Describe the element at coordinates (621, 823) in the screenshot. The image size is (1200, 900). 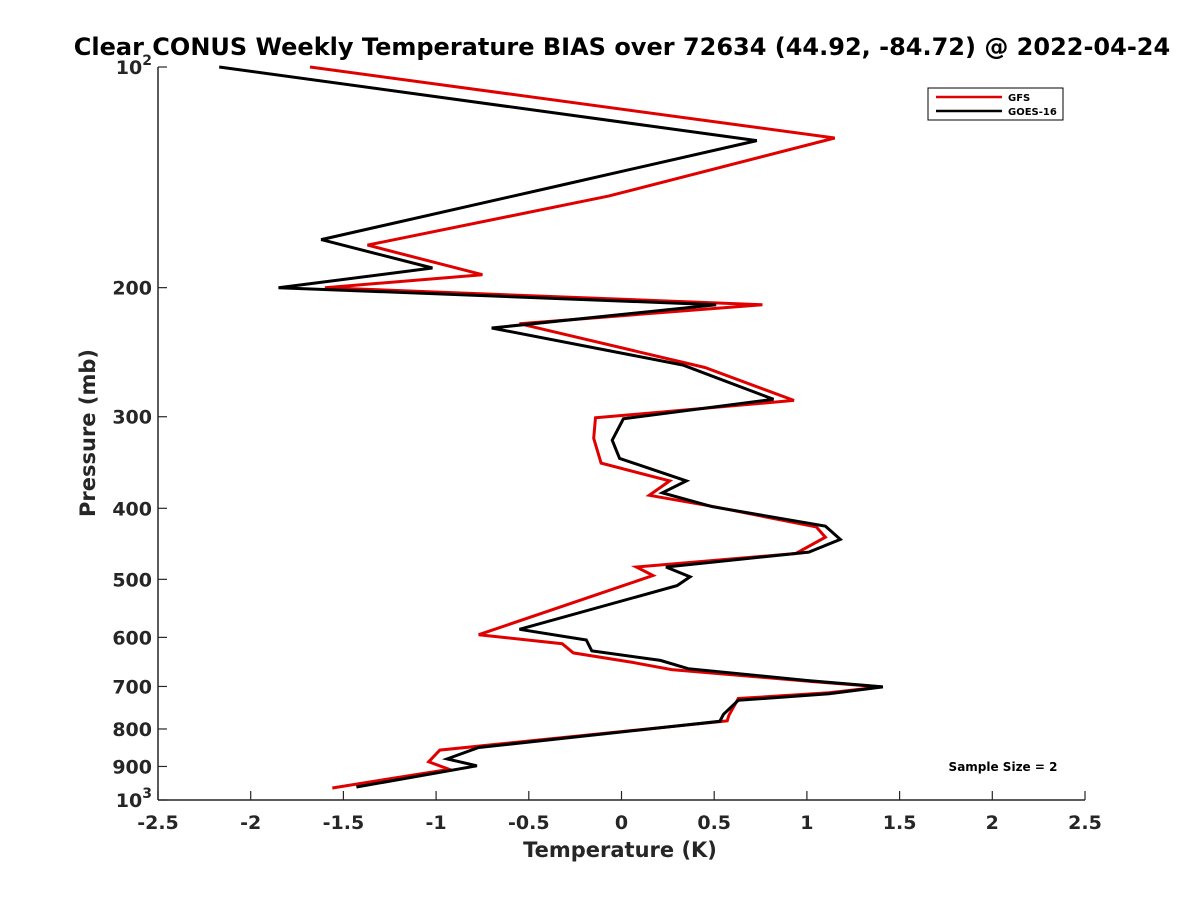
I see `x-tick-label: 0` at that location.